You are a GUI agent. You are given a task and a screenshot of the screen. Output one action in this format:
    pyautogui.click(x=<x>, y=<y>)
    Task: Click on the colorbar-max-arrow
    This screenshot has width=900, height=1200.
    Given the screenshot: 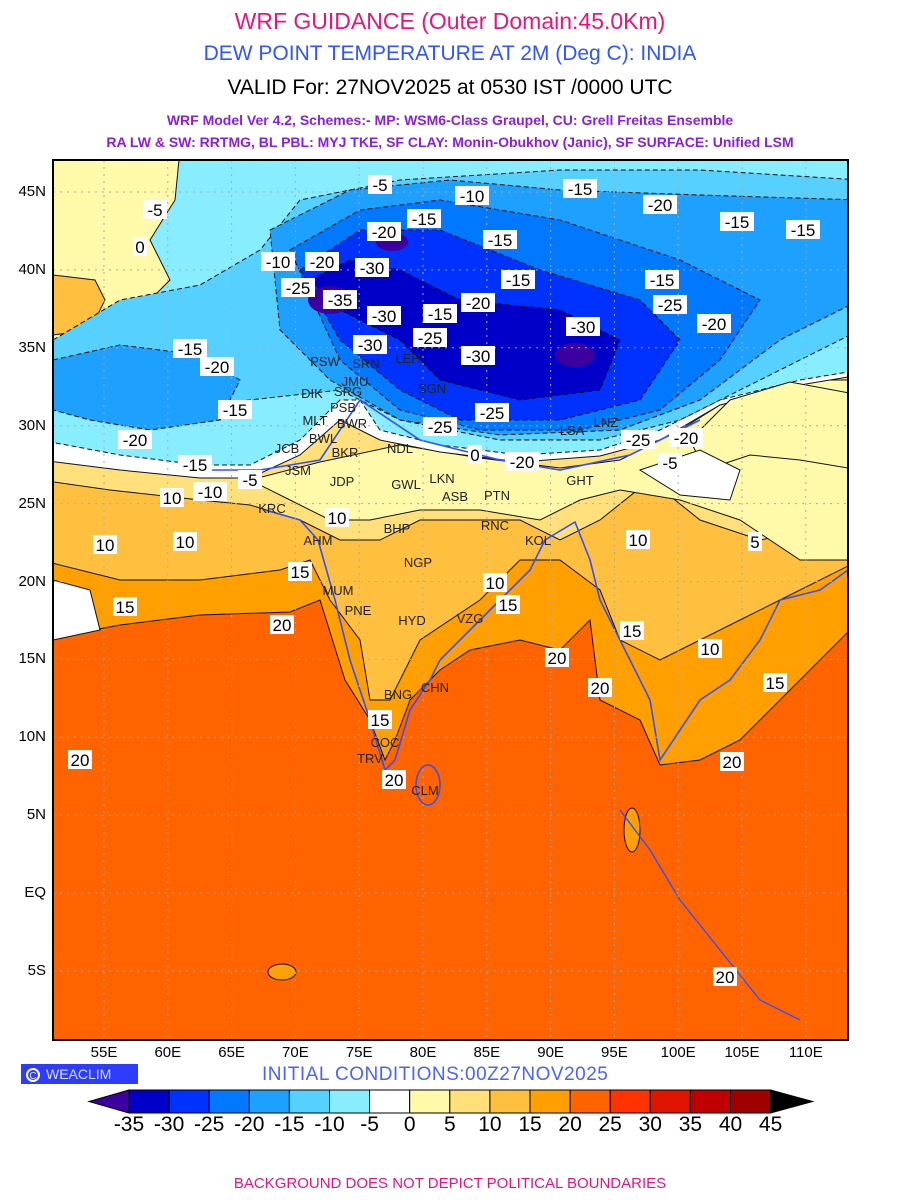 What is the action you would take?
    pyautogui.click(x=792, y=1101)
    